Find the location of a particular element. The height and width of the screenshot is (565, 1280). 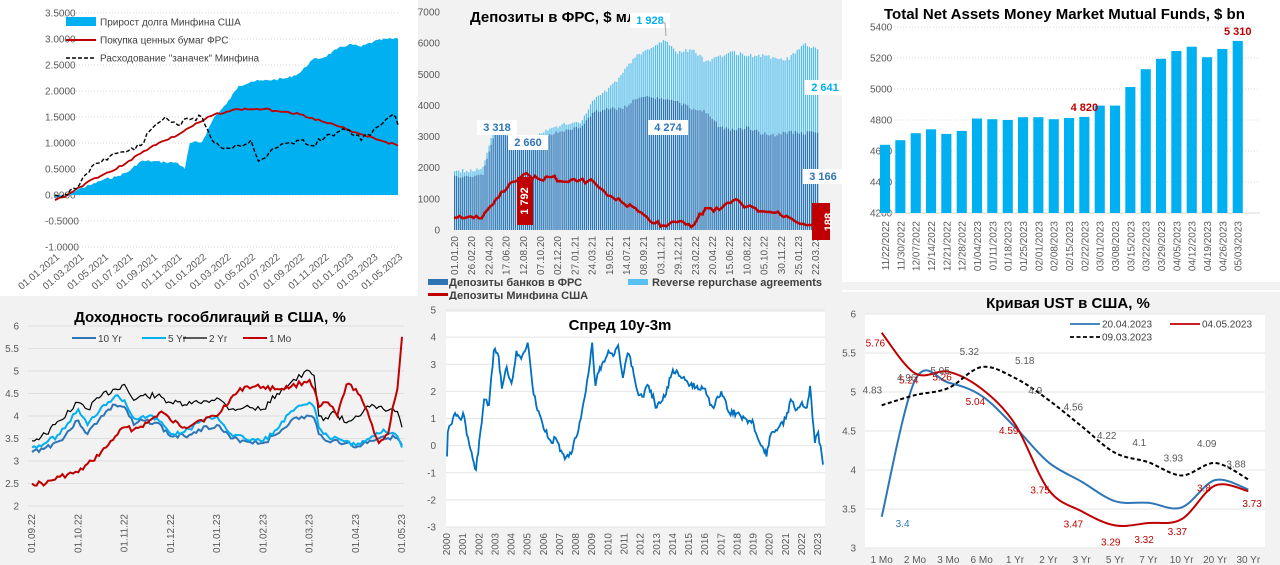

y-tick-label: -1 is located at coordinates (431, 473).